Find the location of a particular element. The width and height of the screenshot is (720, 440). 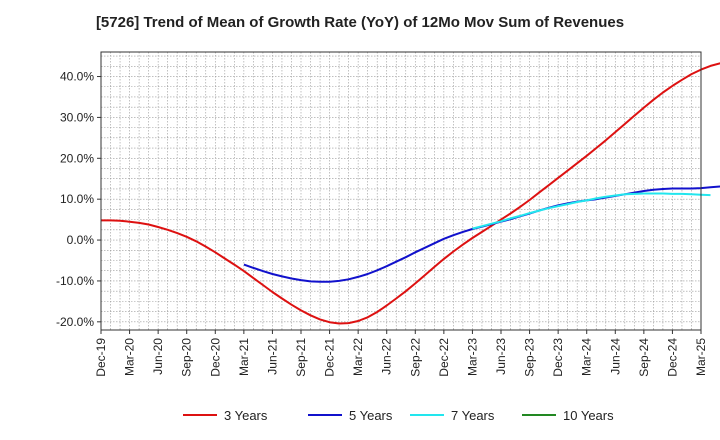

x-tick-label: Dec-19 is located at coordinates (101, 357).